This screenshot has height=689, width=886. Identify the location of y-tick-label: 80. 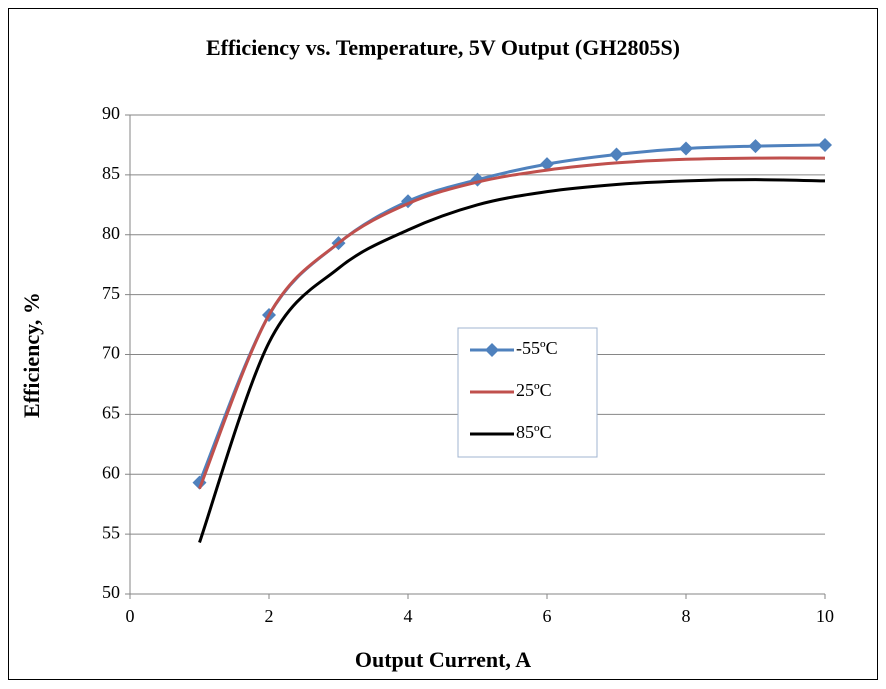
(111, 233).